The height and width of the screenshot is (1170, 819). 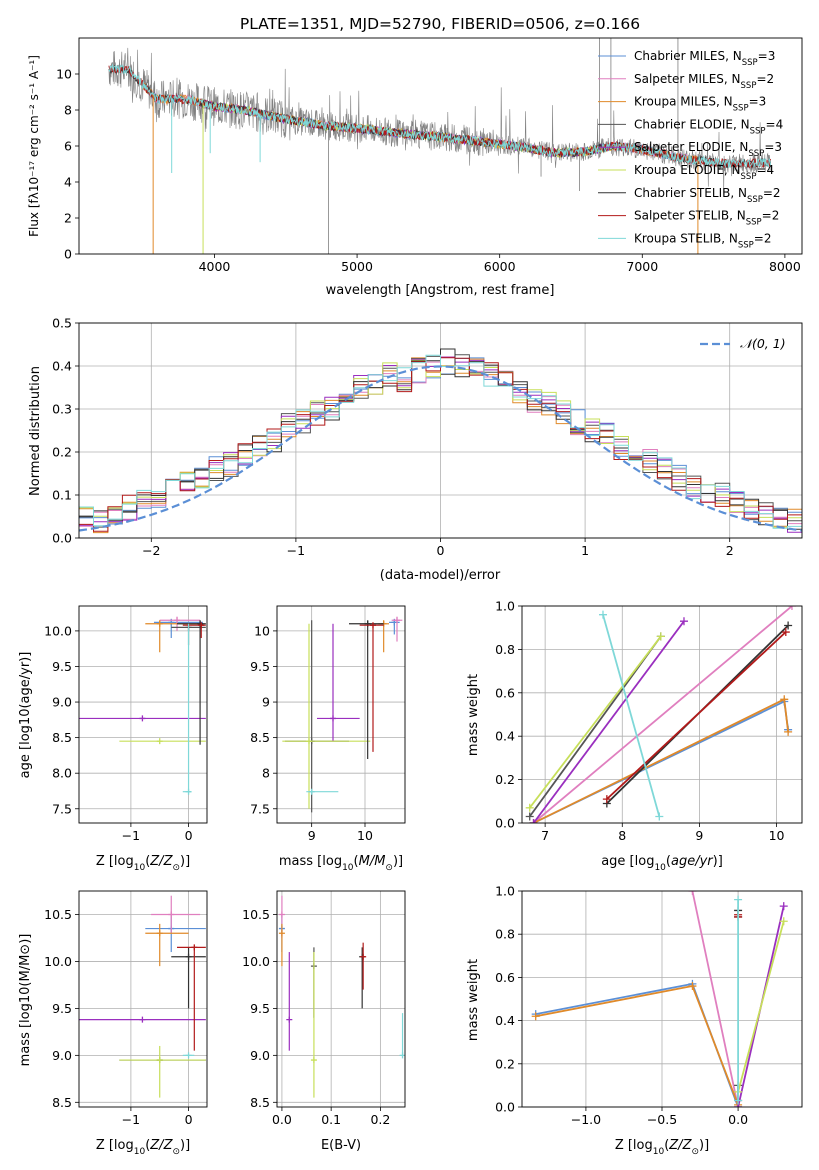 I want to click on weight-vs-age-xtick-label: 7, so click(x=545, y=835).